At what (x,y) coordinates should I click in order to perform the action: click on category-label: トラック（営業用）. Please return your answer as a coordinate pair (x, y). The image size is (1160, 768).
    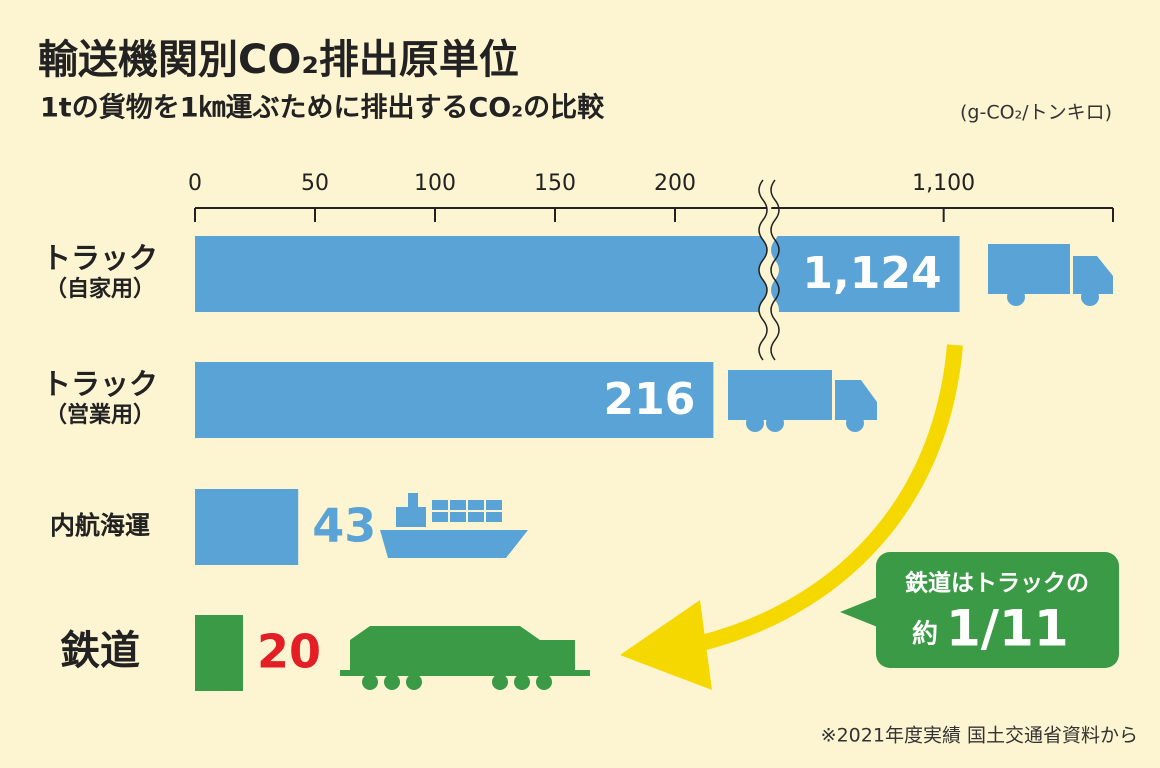
    Looking at the image, I should click on (100, 397).